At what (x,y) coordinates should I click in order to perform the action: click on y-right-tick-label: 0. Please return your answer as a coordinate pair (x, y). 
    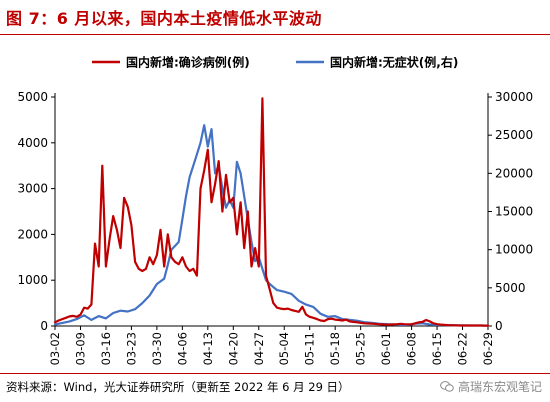
    Looking at the image, I should click on (499, 326).